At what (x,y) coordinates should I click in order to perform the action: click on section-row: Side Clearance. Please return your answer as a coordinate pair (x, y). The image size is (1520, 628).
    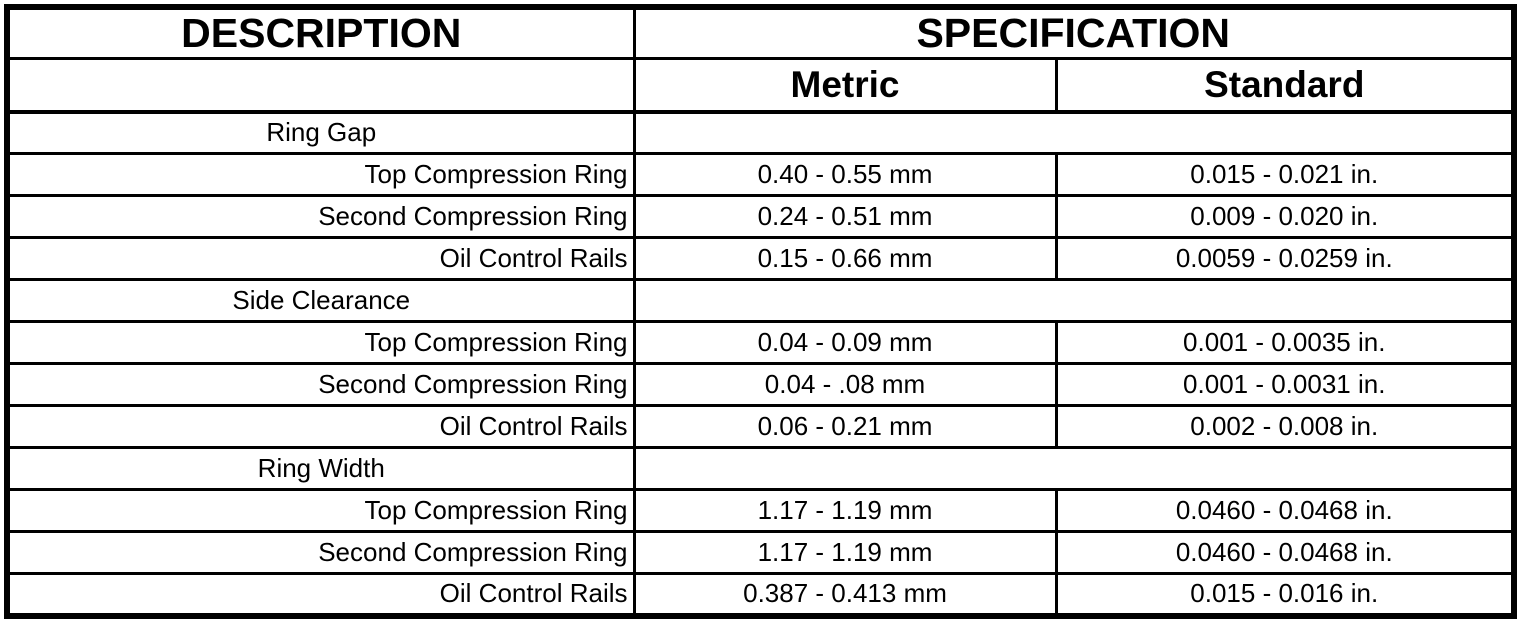
    Looking at the image, I should click on (760, 300).